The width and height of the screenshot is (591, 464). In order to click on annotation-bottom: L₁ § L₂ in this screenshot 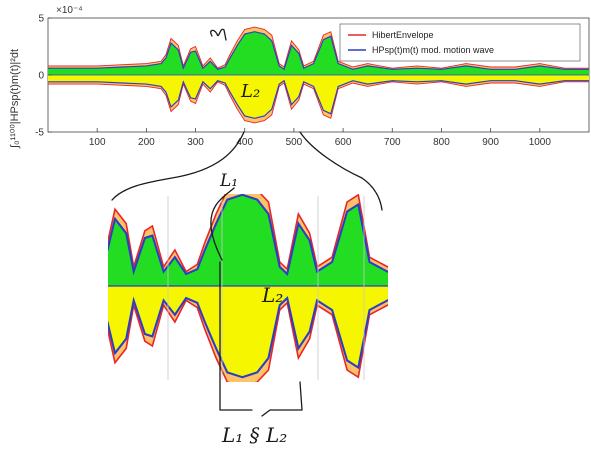, I will do `click(254, 435)`.